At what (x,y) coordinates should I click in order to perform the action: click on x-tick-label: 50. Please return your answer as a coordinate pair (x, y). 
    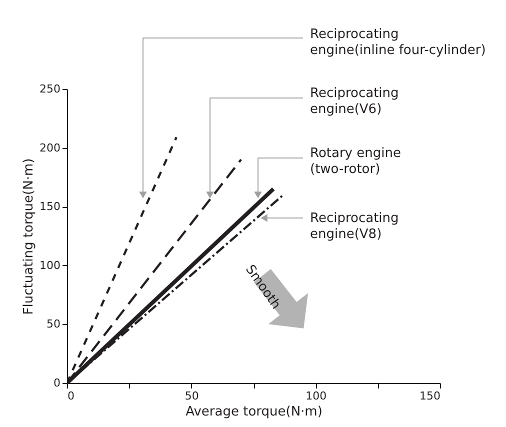
    Looking at the image, I should click on (191, 396).